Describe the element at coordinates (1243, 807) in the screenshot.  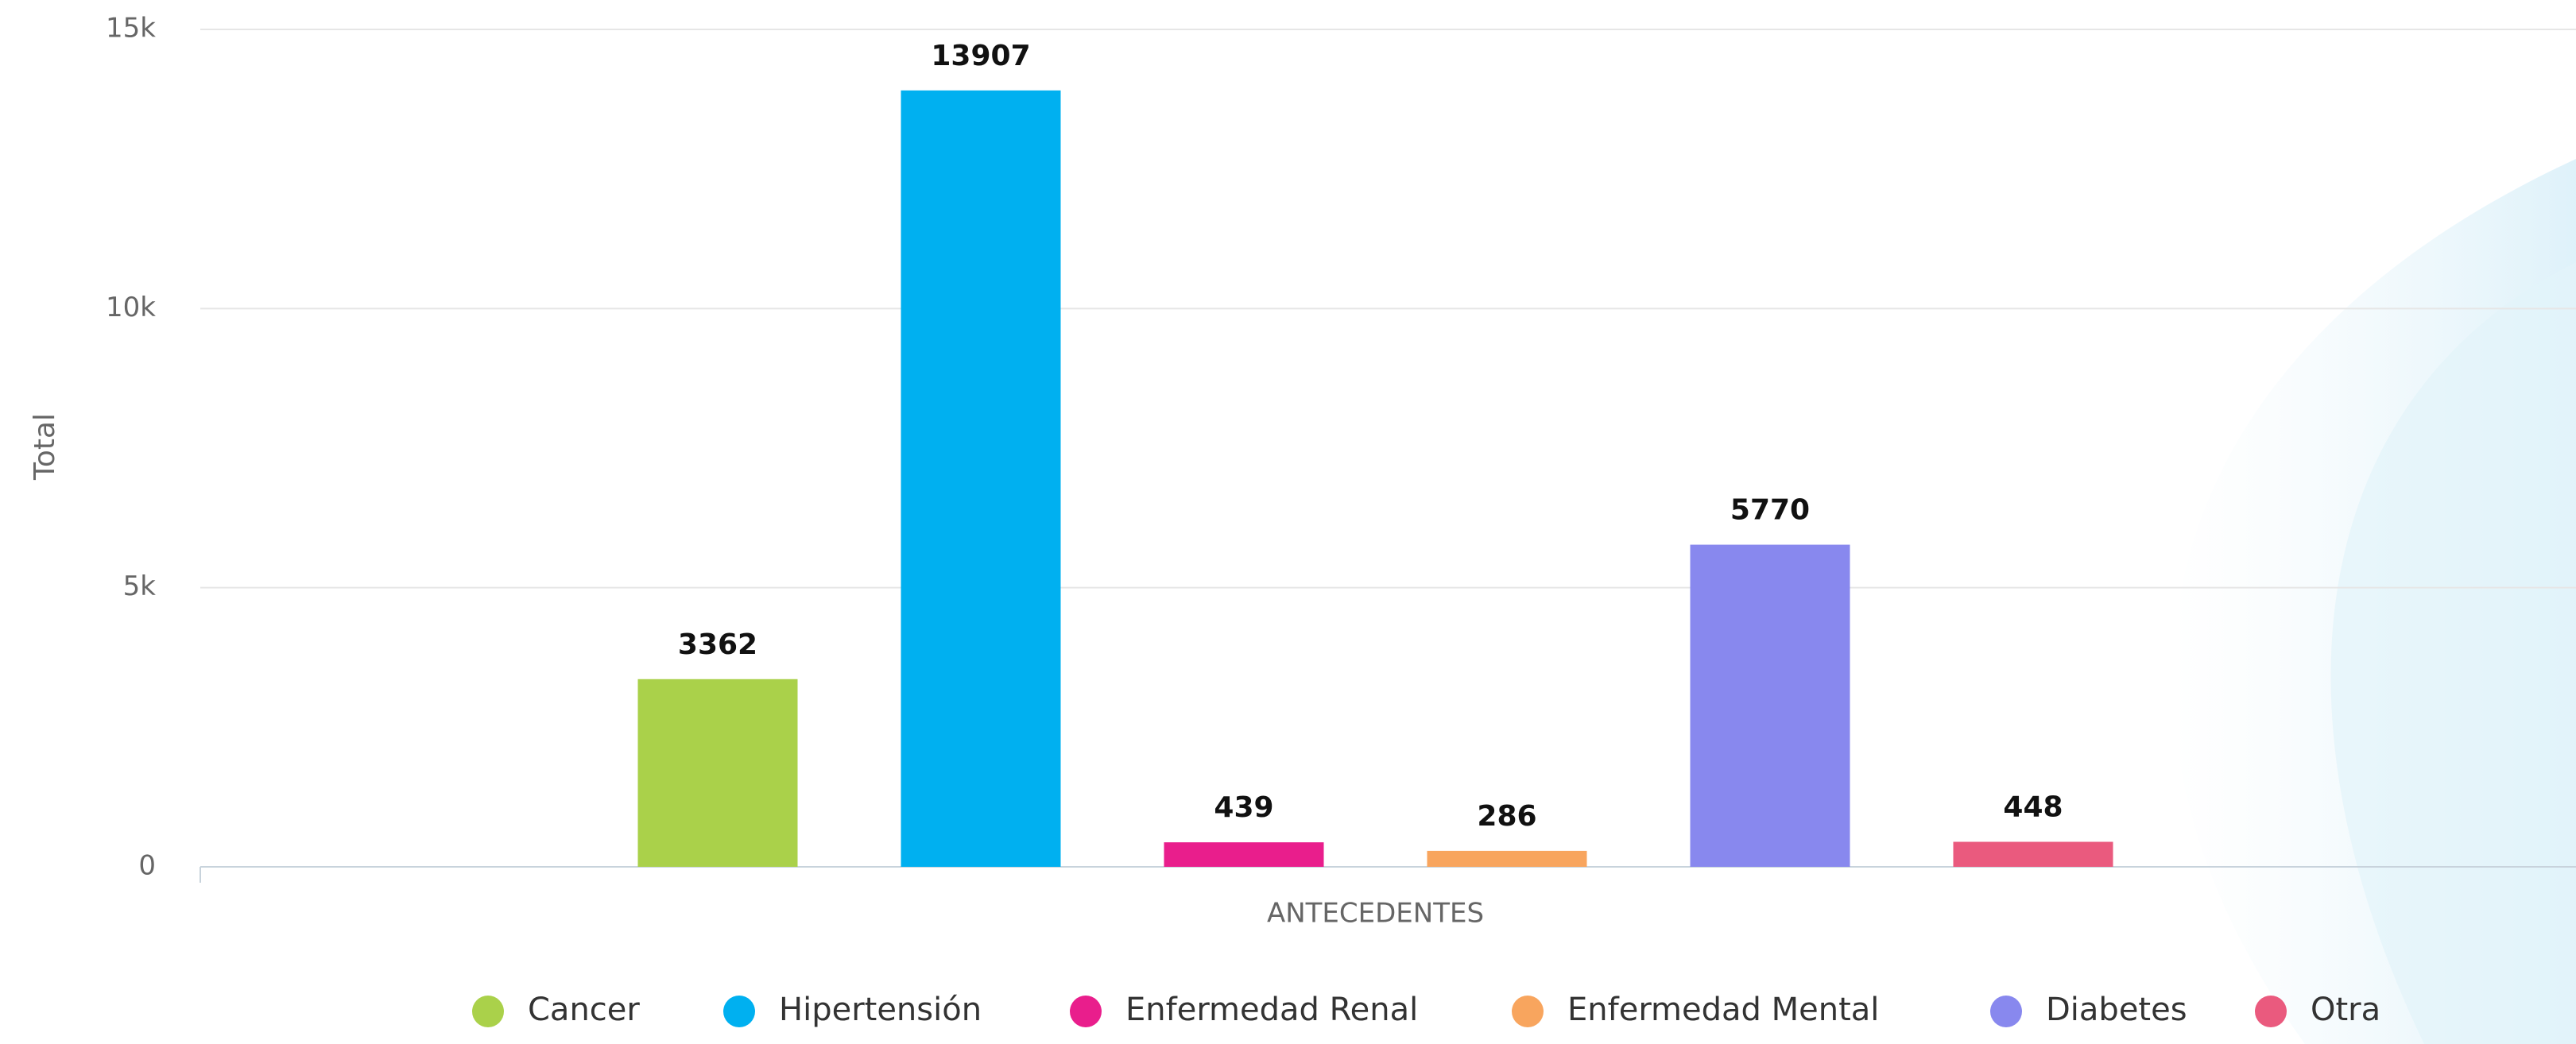
I see `data-label: 439` at that location.